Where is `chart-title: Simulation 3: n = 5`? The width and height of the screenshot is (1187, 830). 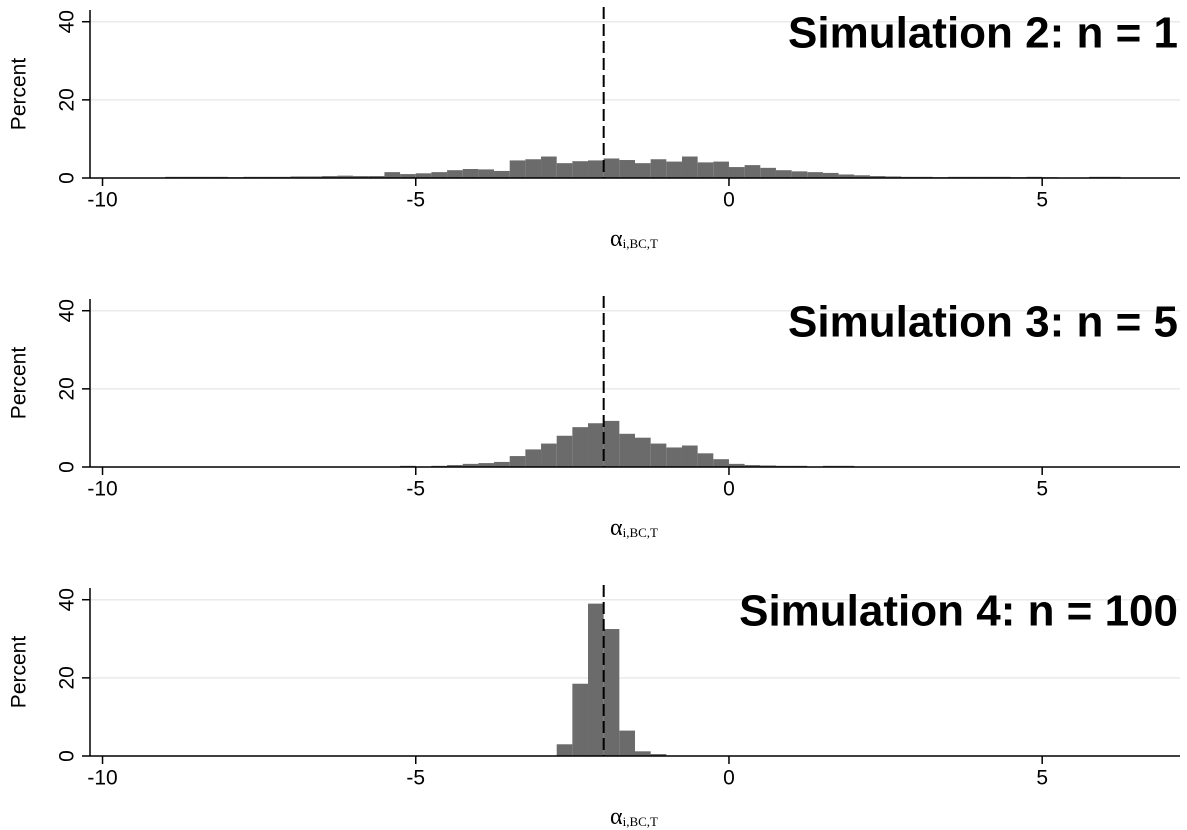
chart-title: Simulation 3: n = 5 is located at coordinates (983, 322).